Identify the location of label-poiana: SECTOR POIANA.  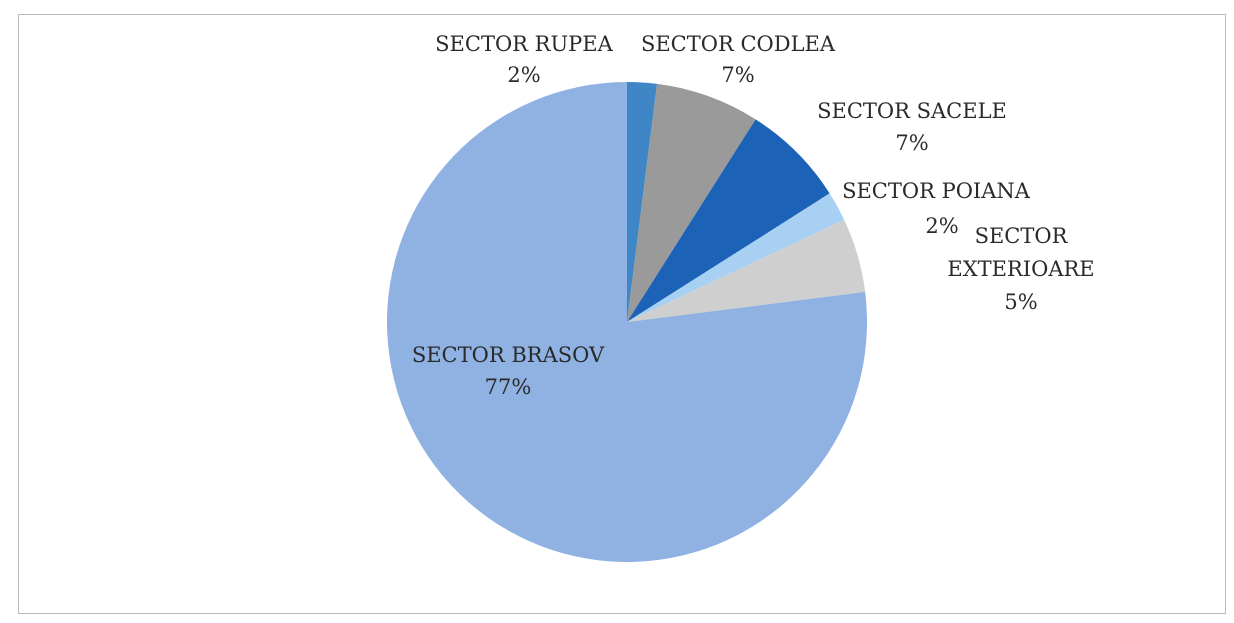
(936, 191).